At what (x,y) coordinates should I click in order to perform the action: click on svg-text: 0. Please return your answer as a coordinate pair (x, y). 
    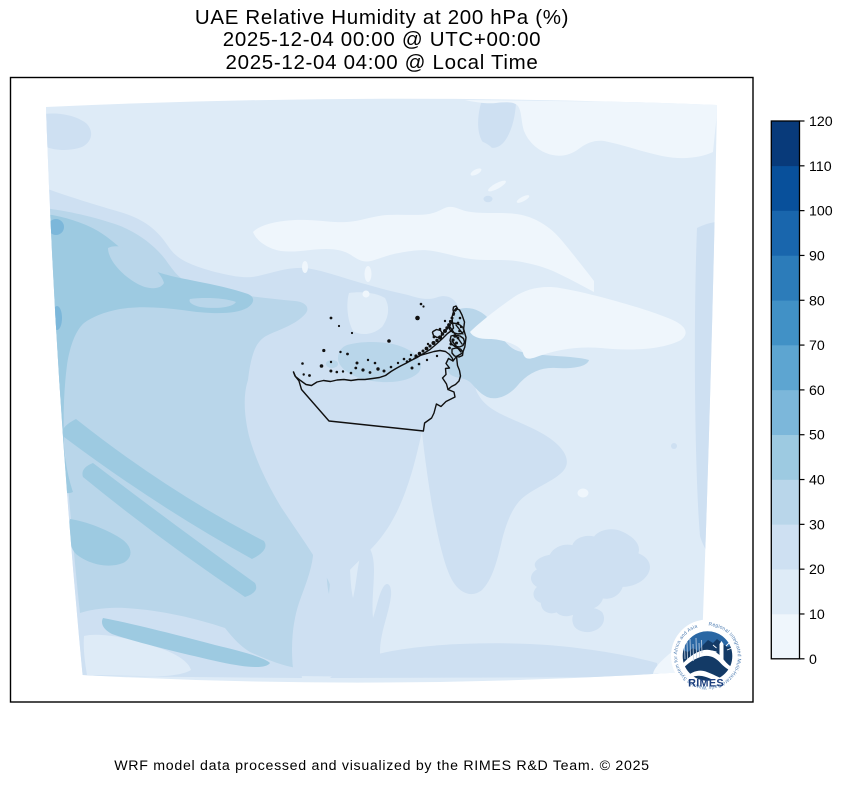
    Looking at the image, I should click on (813, 660).